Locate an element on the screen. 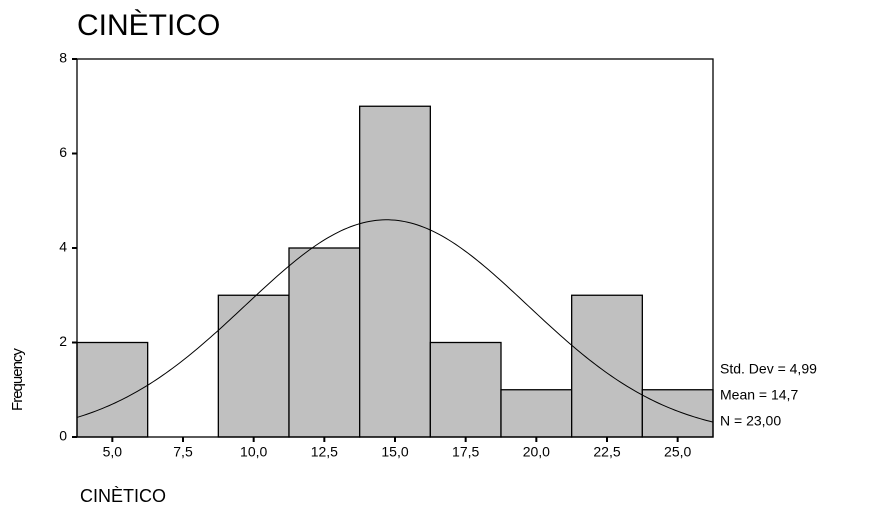 This screenshot has width=880, height=511. y-tick-label: 8 is located at coordinates (63, 58).